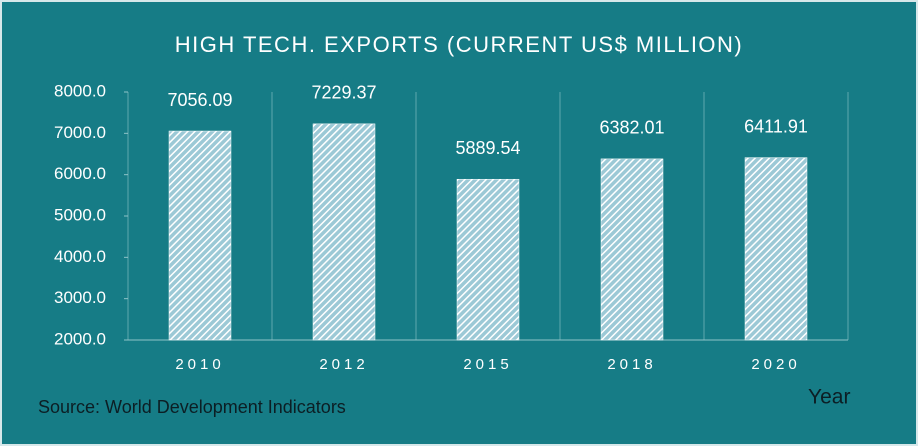 The image size is (918, 446). Describe the element at coordinates (487, 148) in the screenshot. I see `data-label: 5889.54` at that location.